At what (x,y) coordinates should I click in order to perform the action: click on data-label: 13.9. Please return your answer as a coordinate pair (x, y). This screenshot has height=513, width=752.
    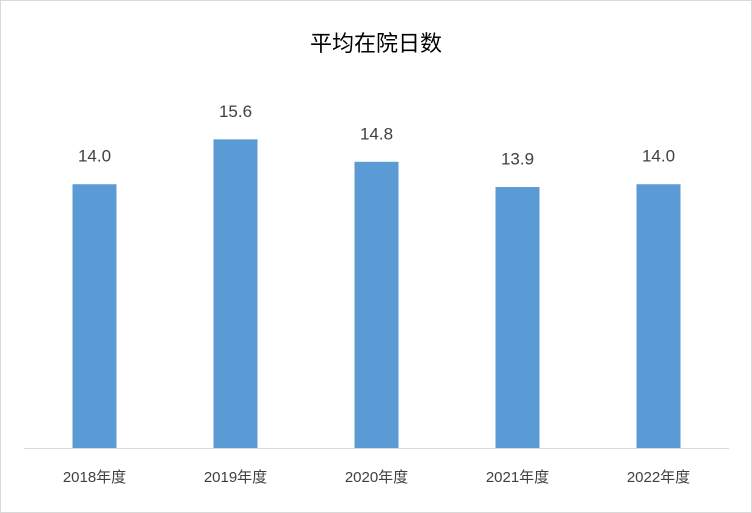
    Looking at the image, I should click on (517, 159).